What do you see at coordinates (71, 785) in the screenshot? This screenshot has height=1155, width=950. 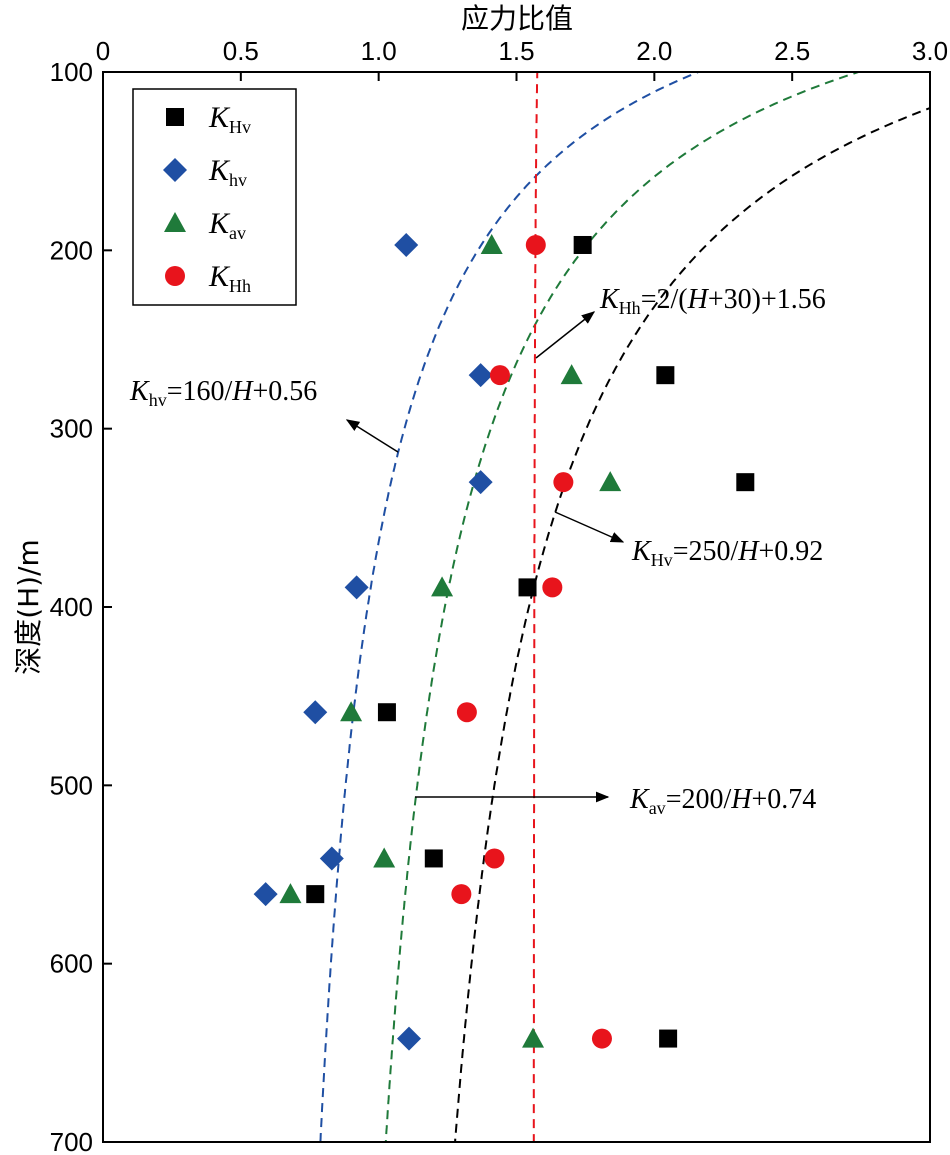 I see `y-tick-label: 500` at bounding box center [71, 785].